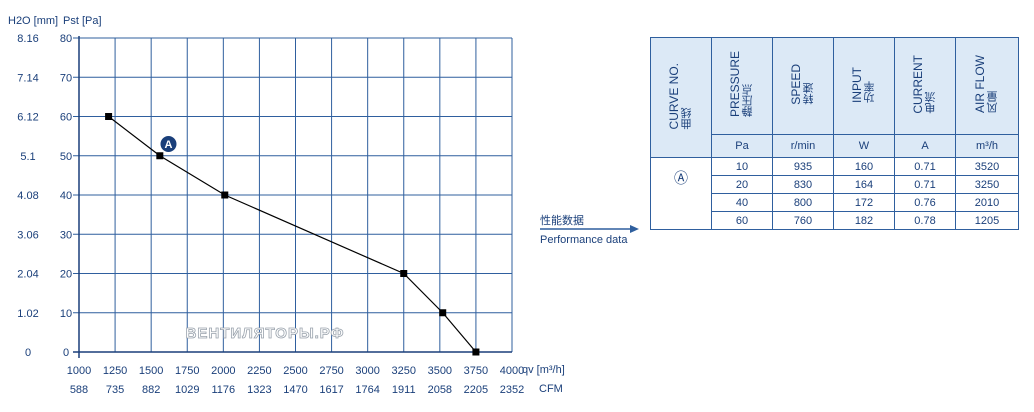 This screenshot has width=1034, height=412. What do you see at coordinates (66, 39) in the screenshot?
I see `y-tick-label-pa: 80` at bounding box center [66, 39].